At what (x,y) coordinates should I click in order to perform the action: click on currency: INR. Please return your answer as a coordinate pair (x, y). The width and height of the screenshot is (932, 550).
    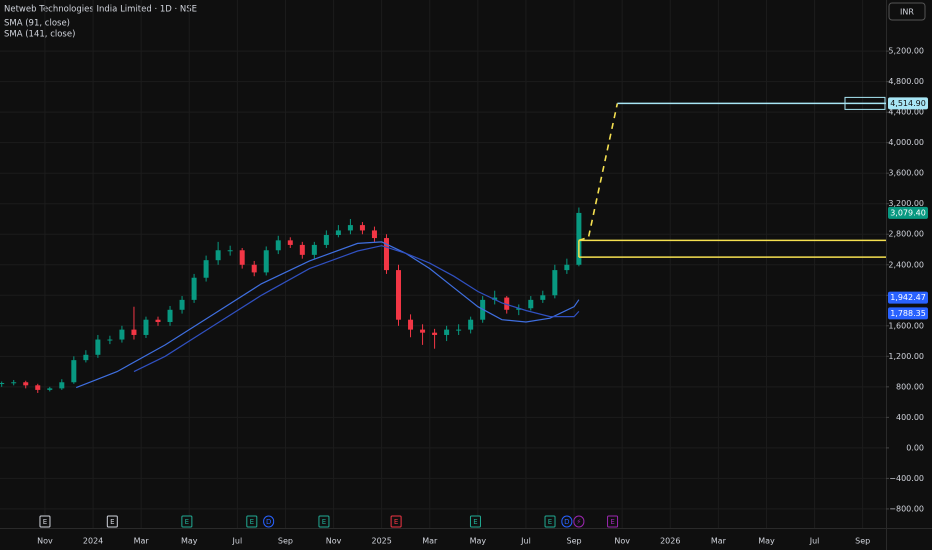
    Looking at the image, I should click on (907, 12).